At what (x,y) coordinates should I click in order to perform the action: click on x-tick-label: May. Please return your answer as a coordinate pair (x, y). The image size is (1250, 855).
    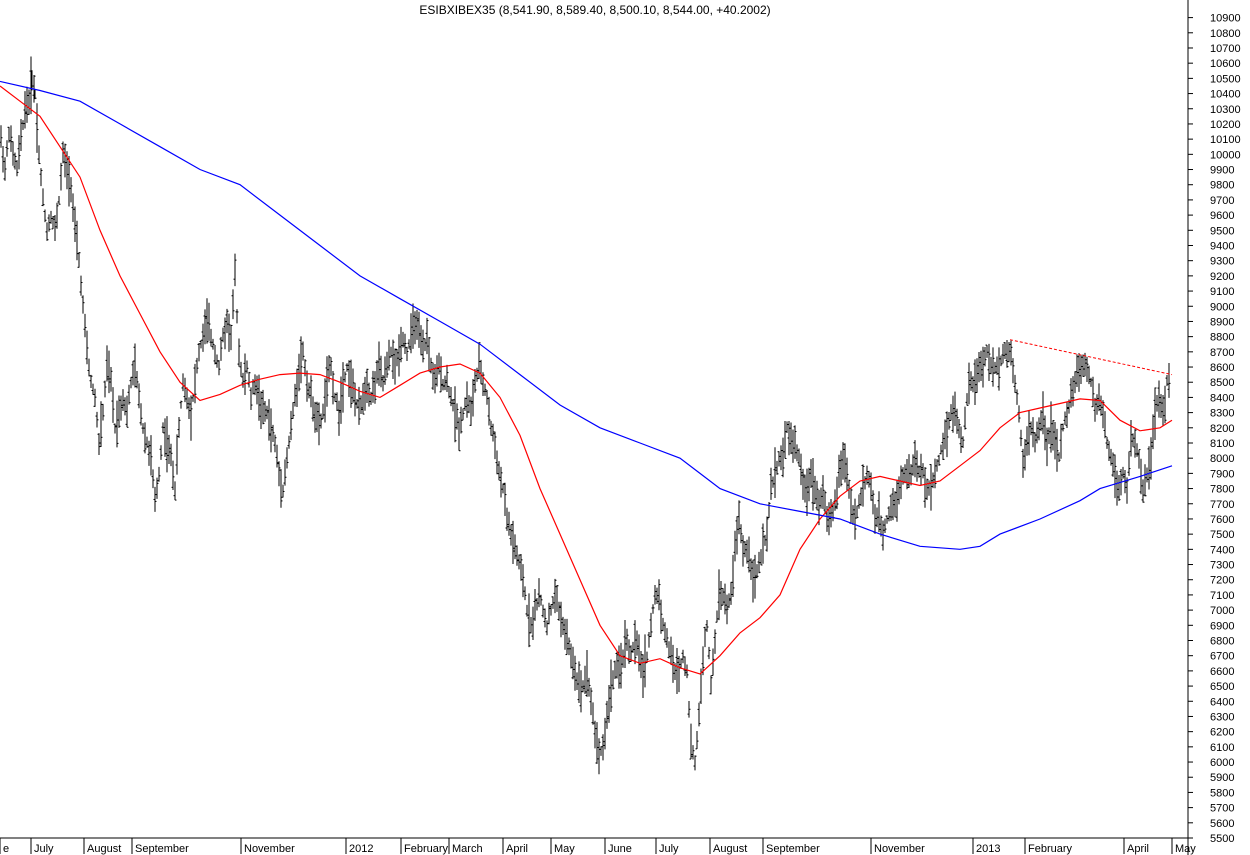
    Looking at the image, I should click on (1185, 849).